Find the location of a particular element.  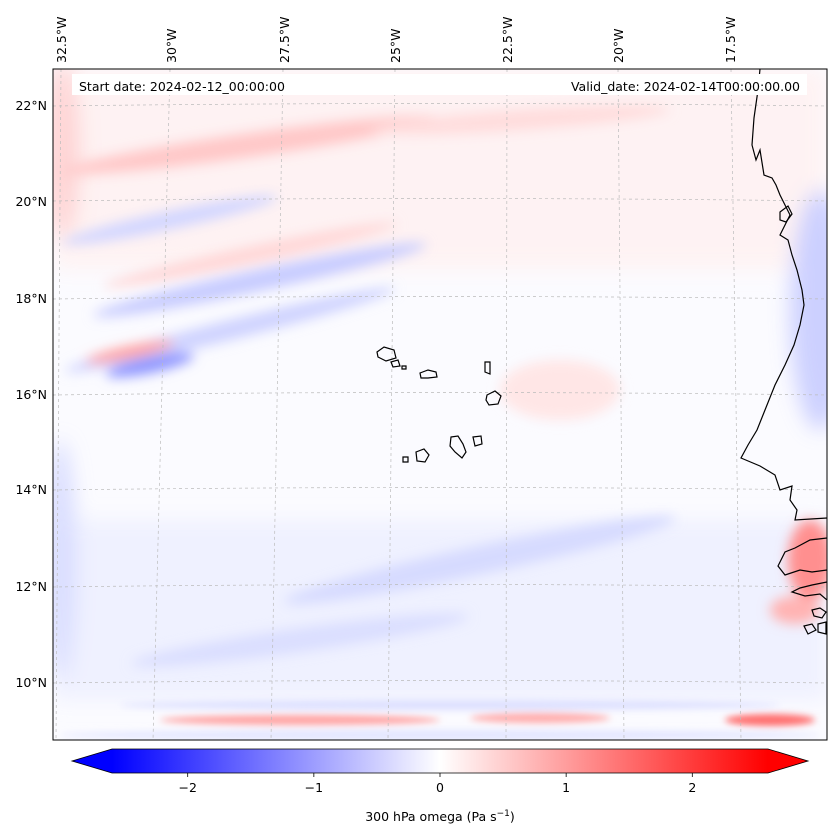

colorbar-min-extend is located at coordinates (92, 761).